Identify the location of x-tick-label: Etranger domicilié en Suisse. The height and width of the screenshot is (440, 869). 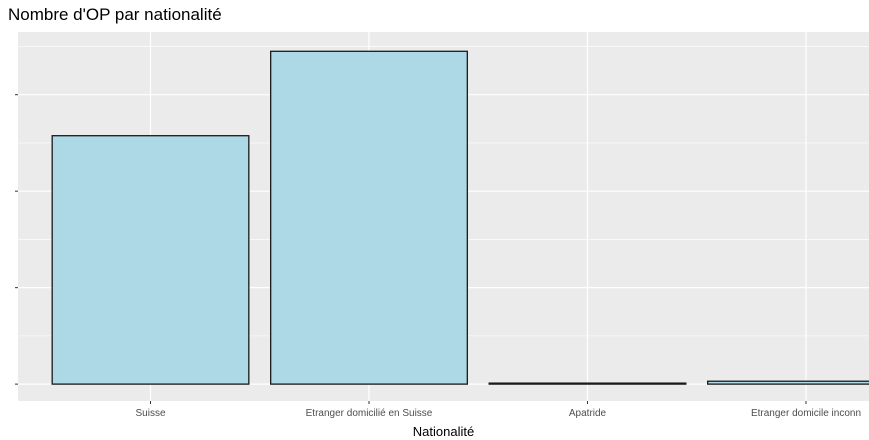
(369, 413).